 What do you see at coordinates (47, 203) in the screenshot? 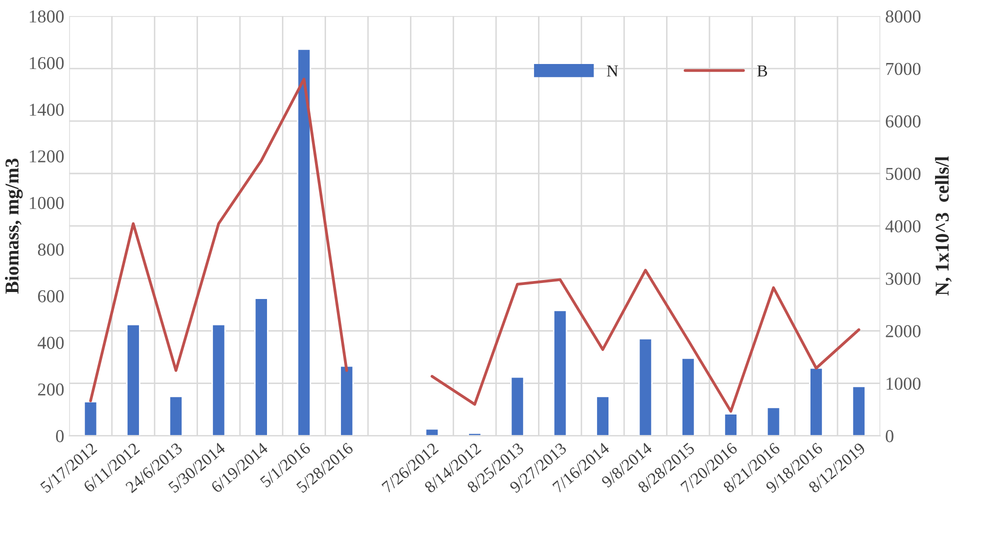
I see `y-tick-label: 1000` at bounding box center [47, 203].